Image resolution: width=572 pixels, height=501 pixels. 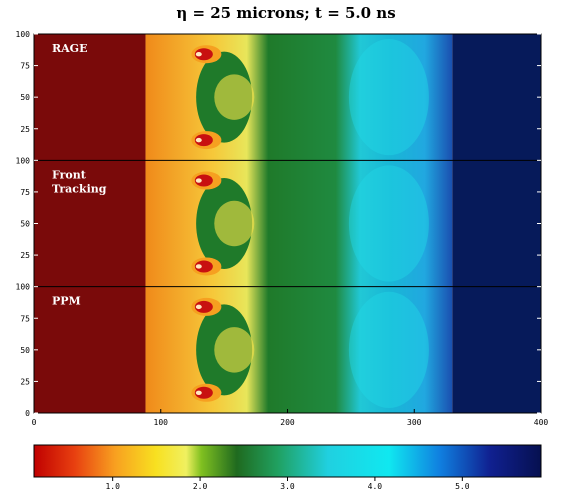 I want to click on colorbar-tick-label: 1.0, so click(x=112, y=486).